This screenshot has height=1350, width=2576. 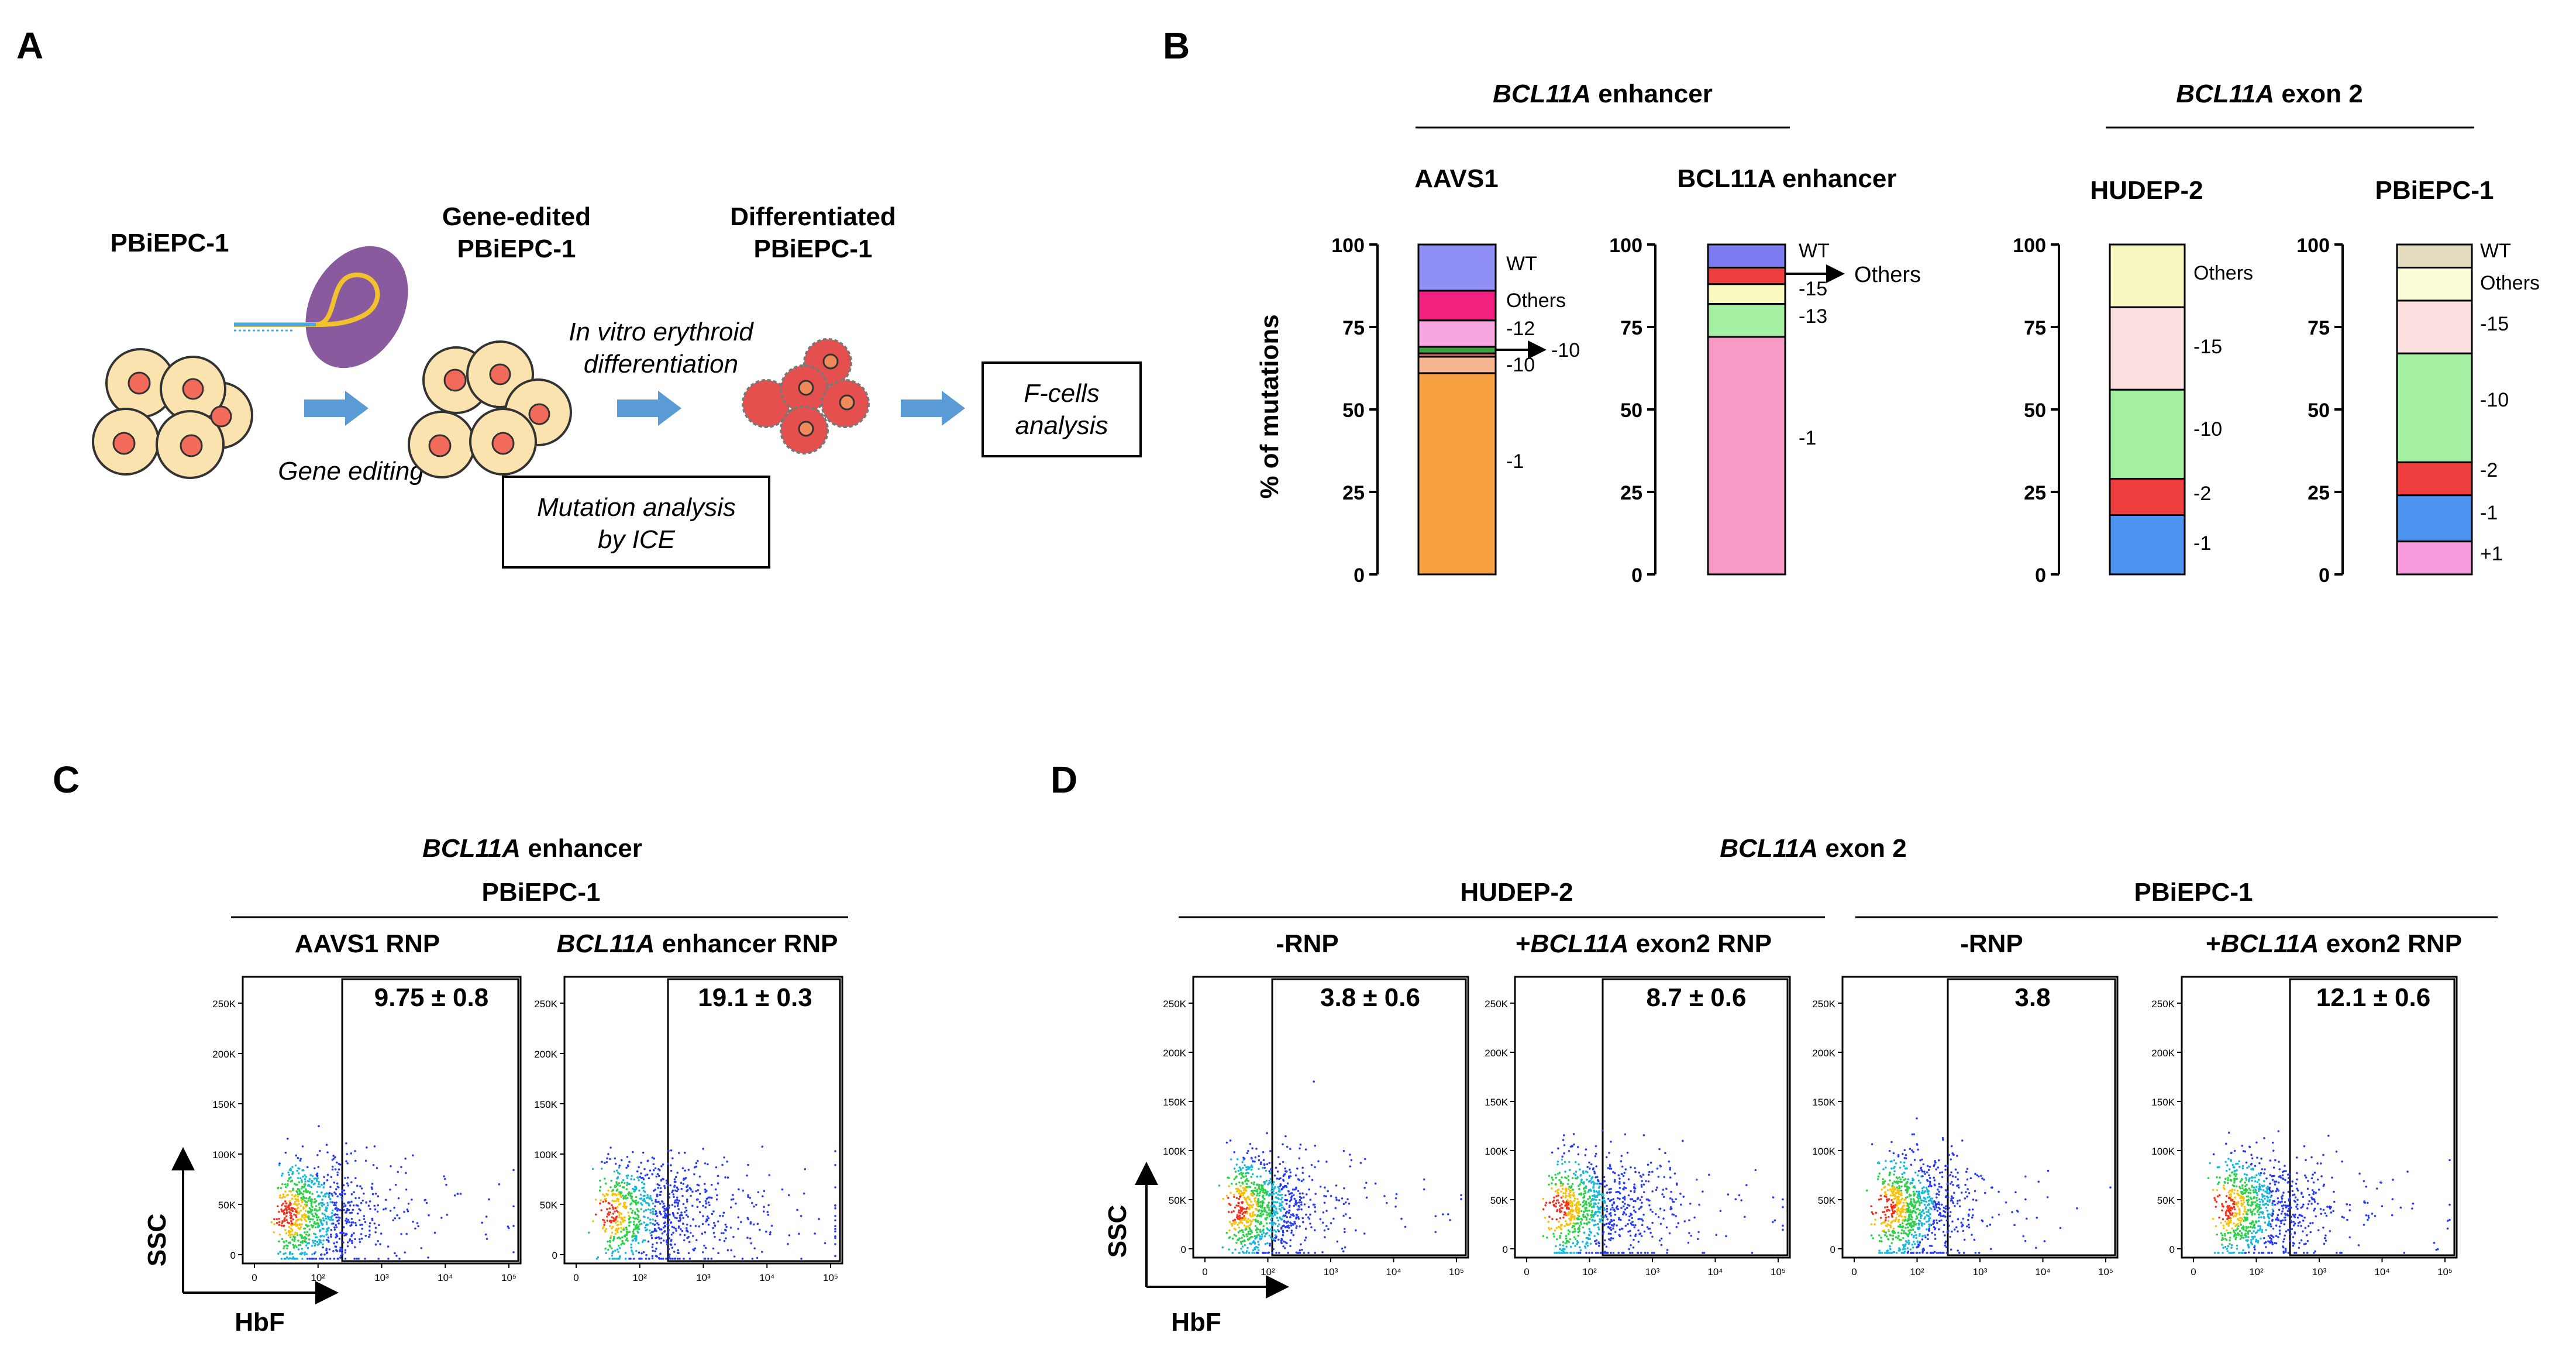 I want to click on segment-label: -13, so click(x=1813, y=316).